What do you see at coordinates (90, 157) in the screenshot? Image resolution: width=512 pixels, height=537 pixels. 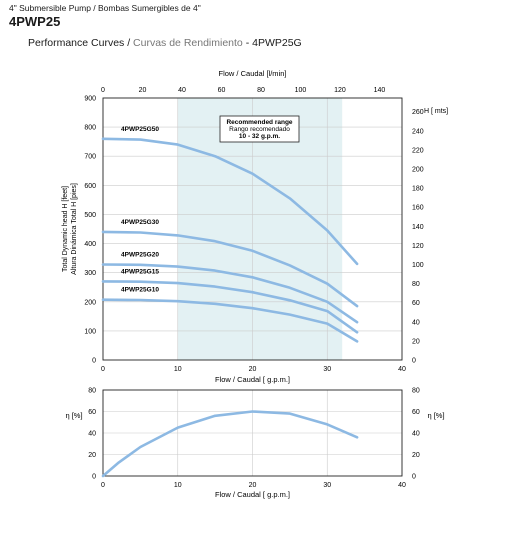 I see `head-y-tick-label: 700` at bounding box center [90, 157].